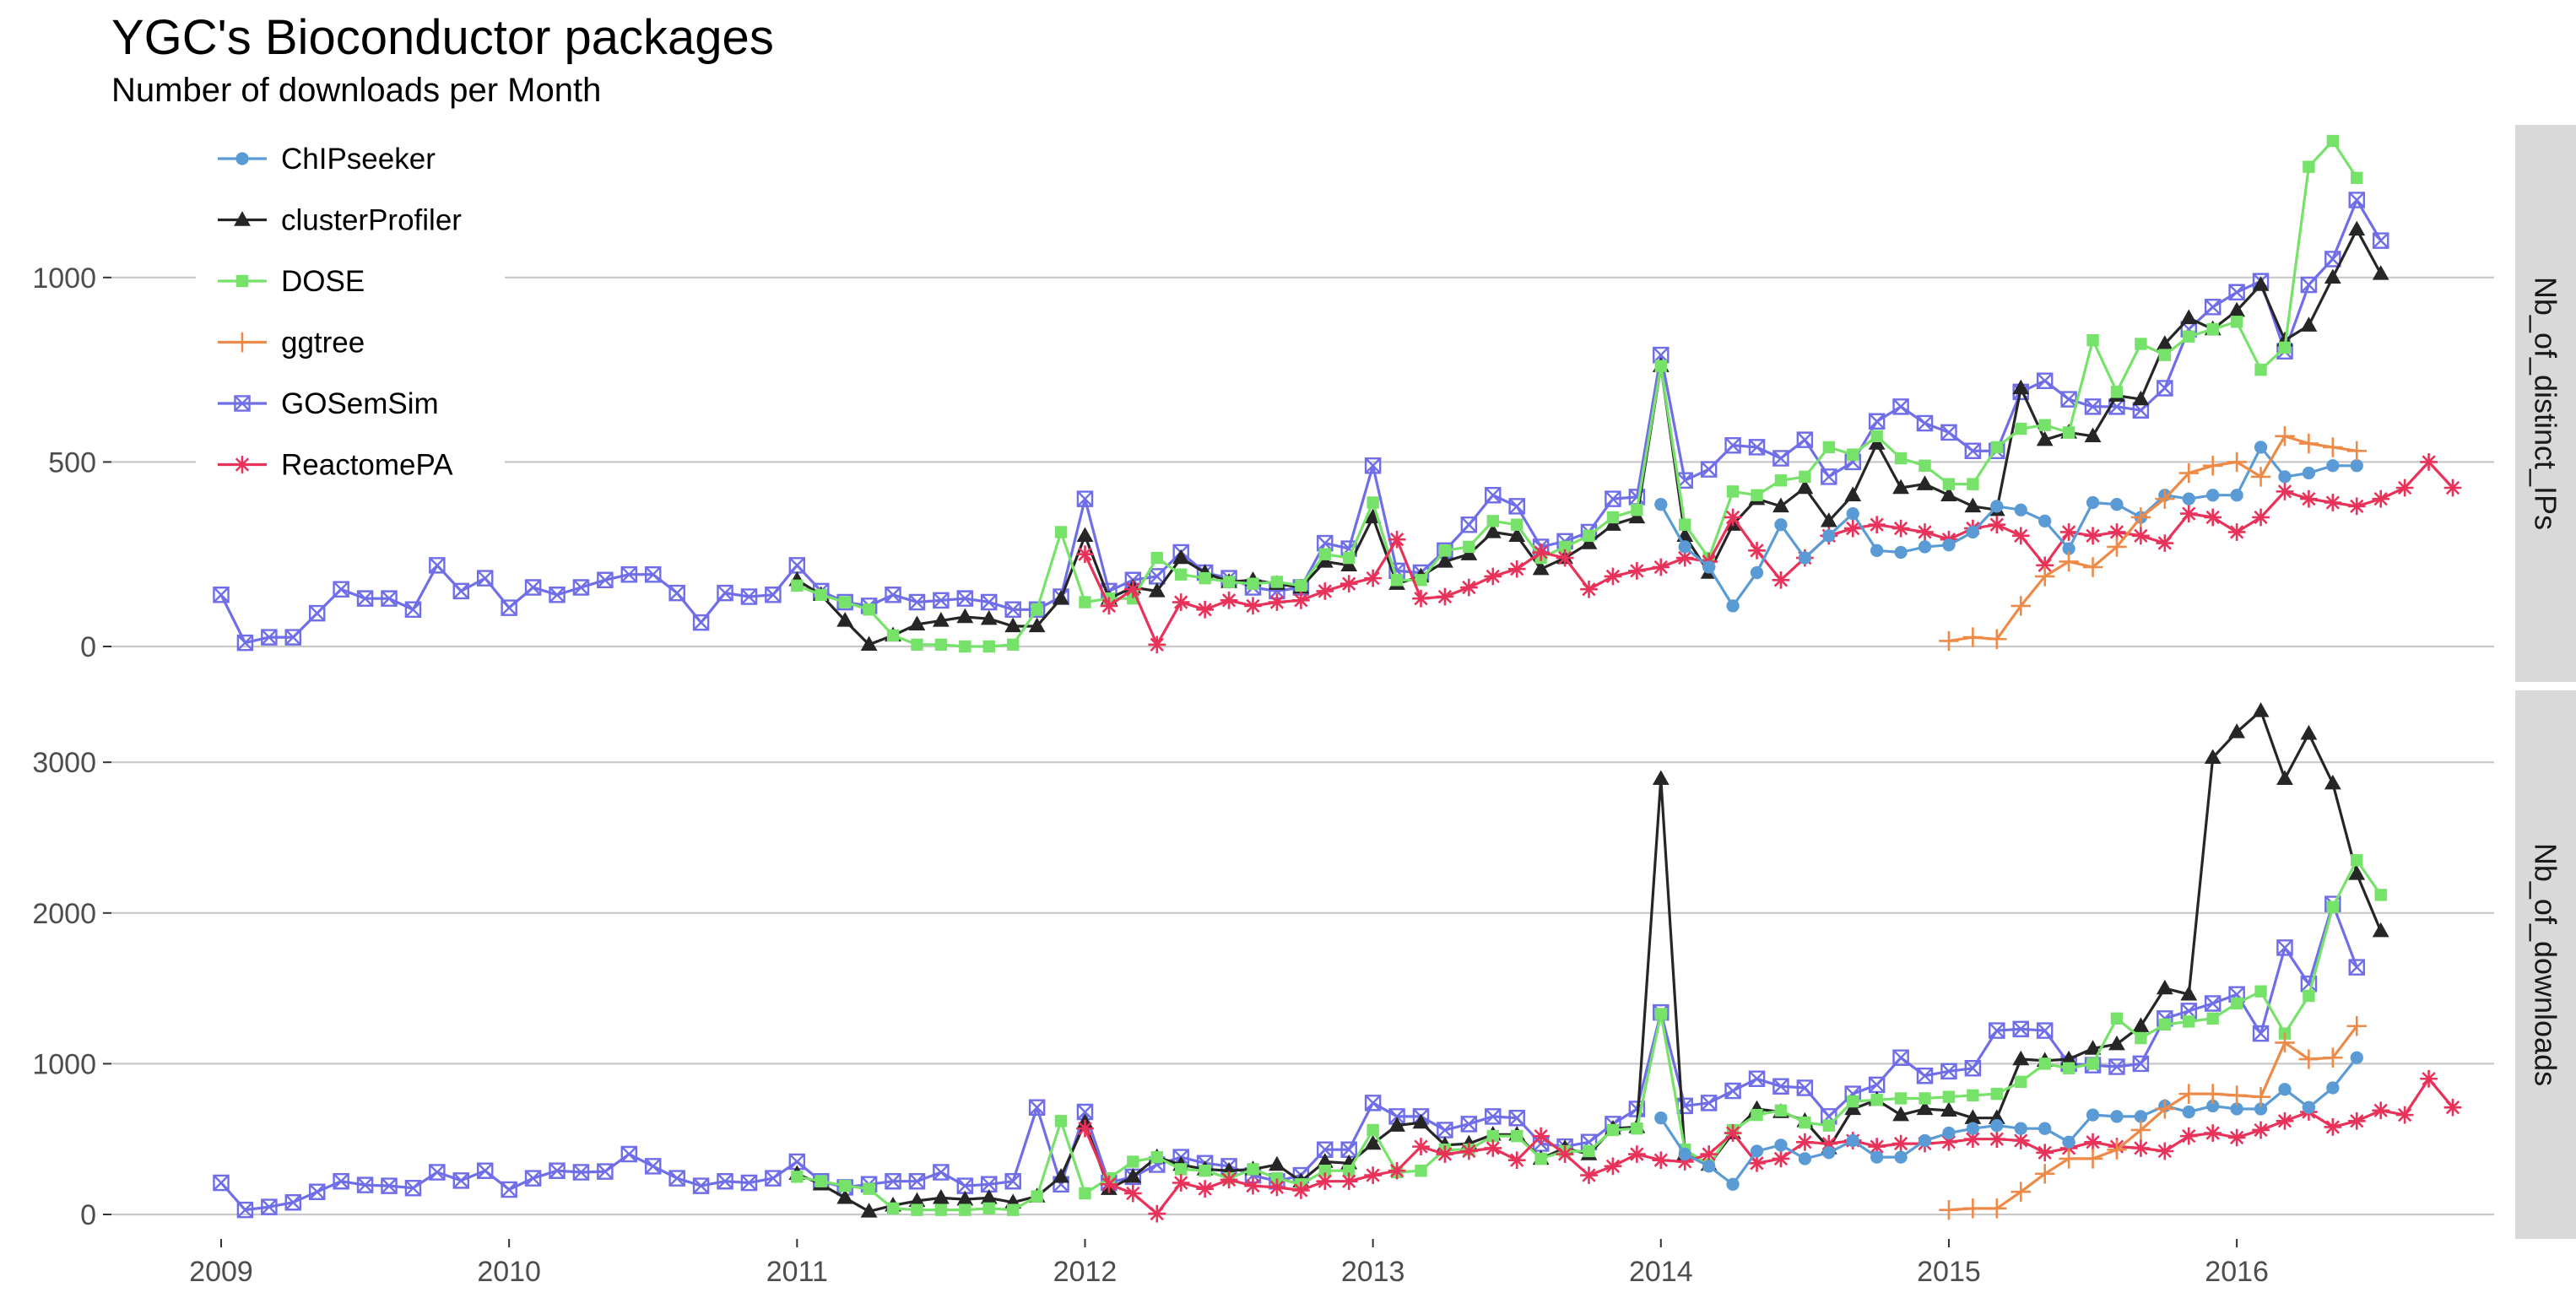 The width and height of the screenshot is (2576, 1298). What do you see at coordinates (242, 403) in the screenshot?
I see `legend-key-marker` at bounding box center [242, 403].